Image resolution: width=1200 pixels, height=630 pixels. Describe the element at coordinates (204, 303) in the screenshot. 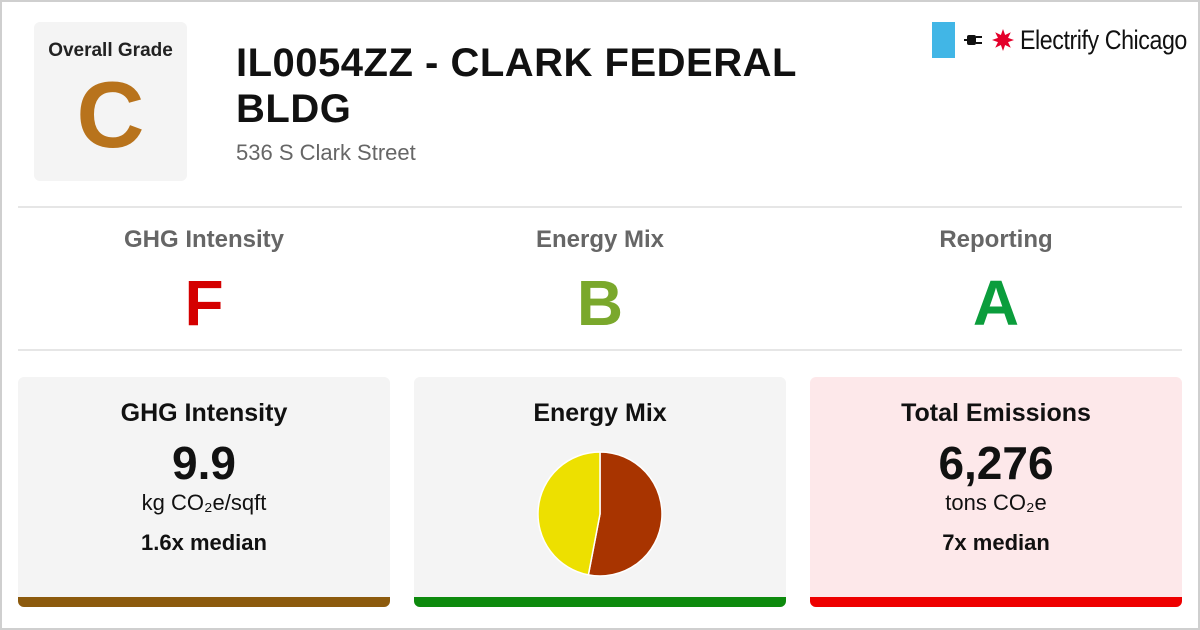

I see `grade-letter: F` at that location.